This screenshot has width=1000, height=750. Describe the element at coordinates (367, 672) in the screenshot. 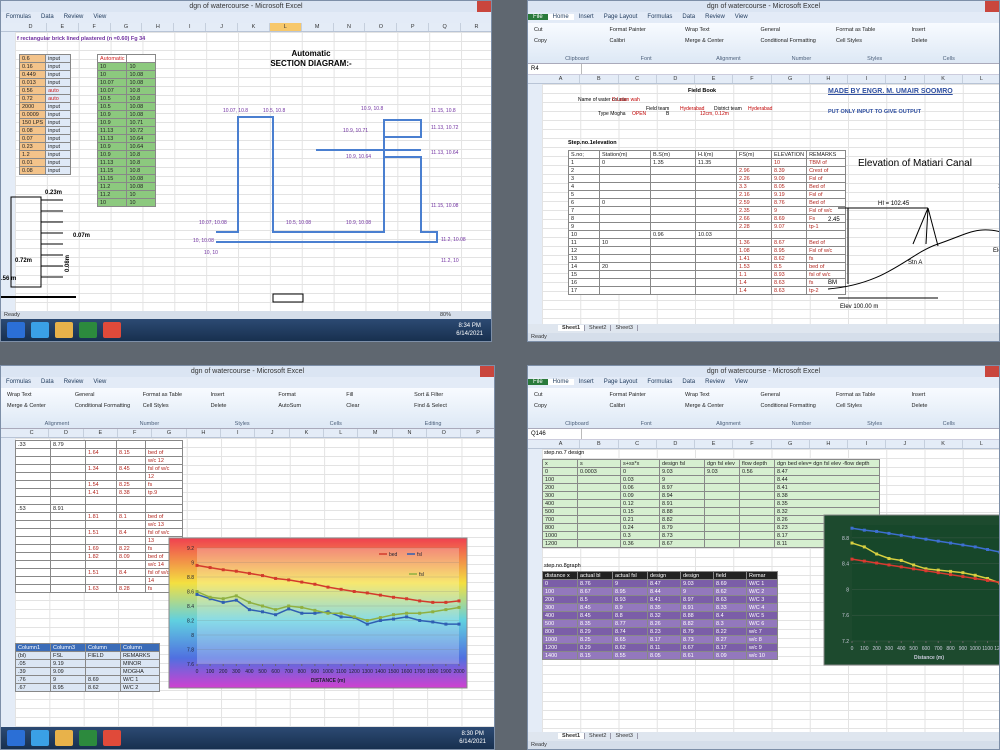

I see `x-tick-label: 1300` at that location.